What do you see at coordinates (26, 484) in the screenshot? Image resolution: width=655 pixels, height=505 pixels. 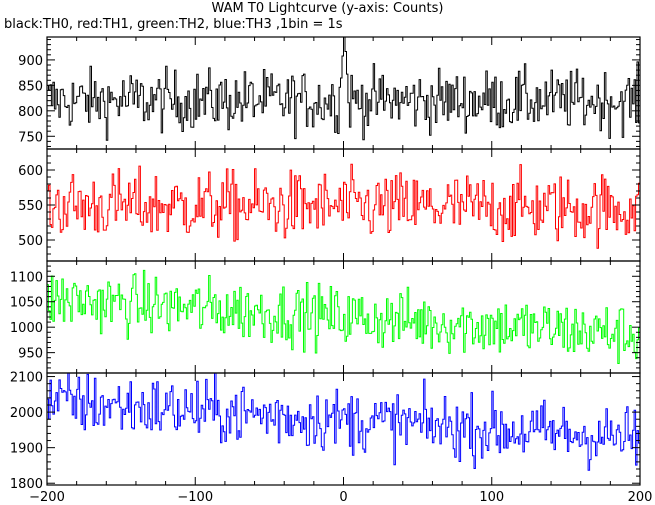 I see `y-tick-label: 1800` at bounding box center [26, 484].